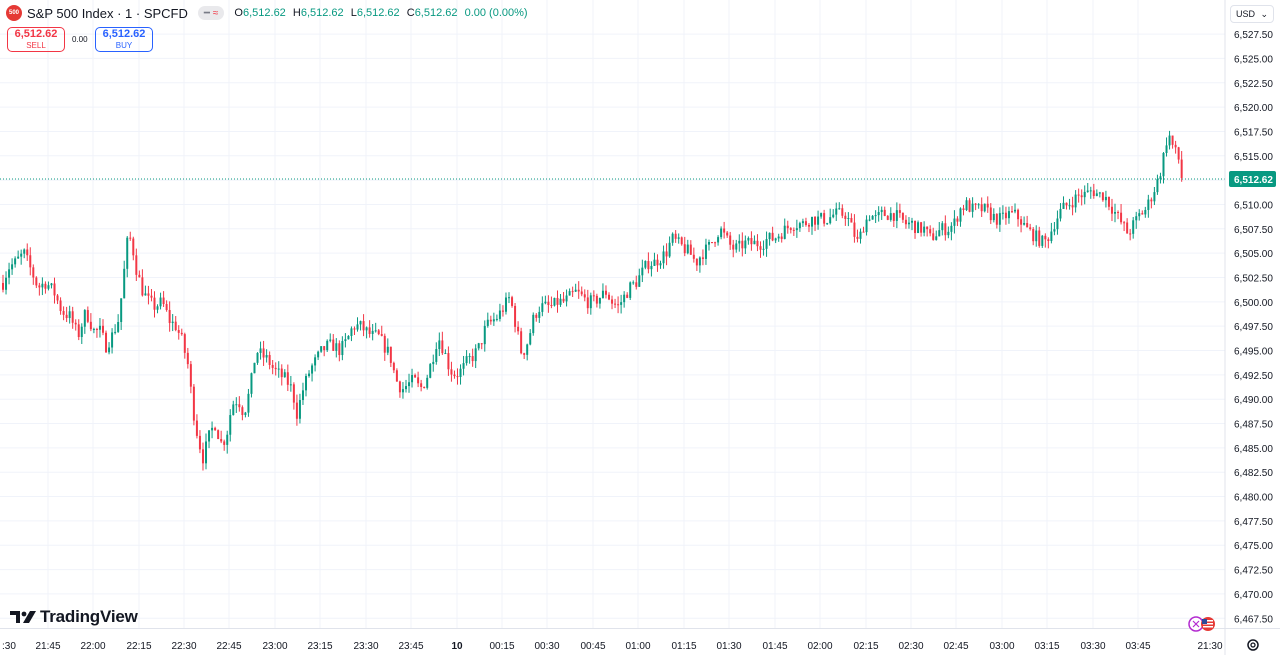 This screenshot has height=655, width=1280. What do you see at coordinates (138, 646) in the screenshot?
I see `x-tick-label: 22:15` at bounding box center [138, 646].